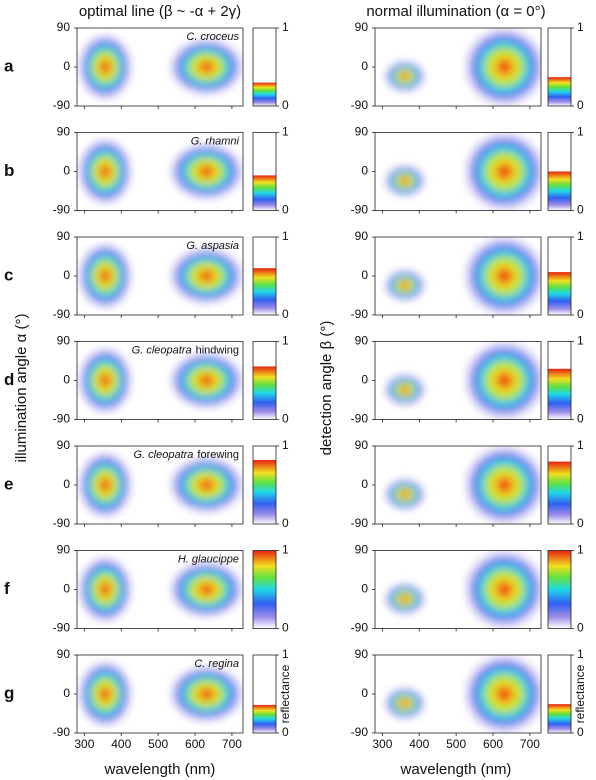 This screenshot has width=596, height=780. Describe the element at coordinates (212, 246) in the screenshot. I see `species-name: G. aspasia` at that location.